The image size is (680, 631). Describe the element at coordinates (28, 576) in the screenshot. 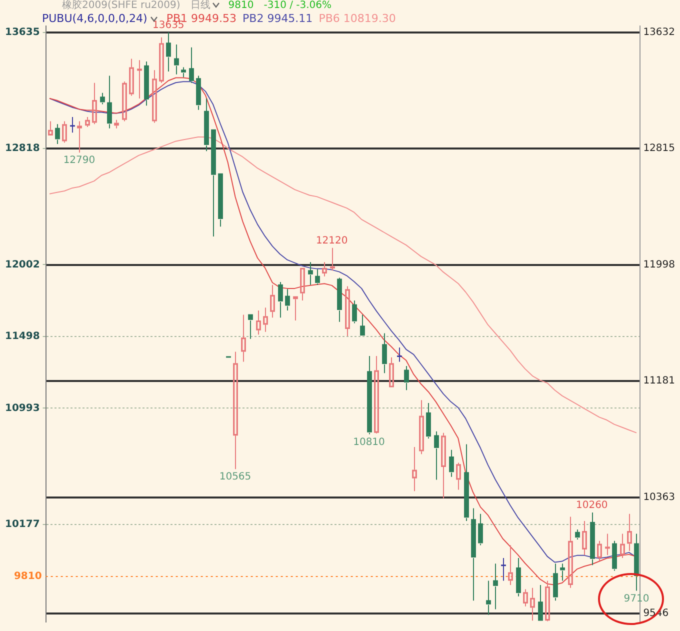

I see `ref-line-label: 9810` at that location.